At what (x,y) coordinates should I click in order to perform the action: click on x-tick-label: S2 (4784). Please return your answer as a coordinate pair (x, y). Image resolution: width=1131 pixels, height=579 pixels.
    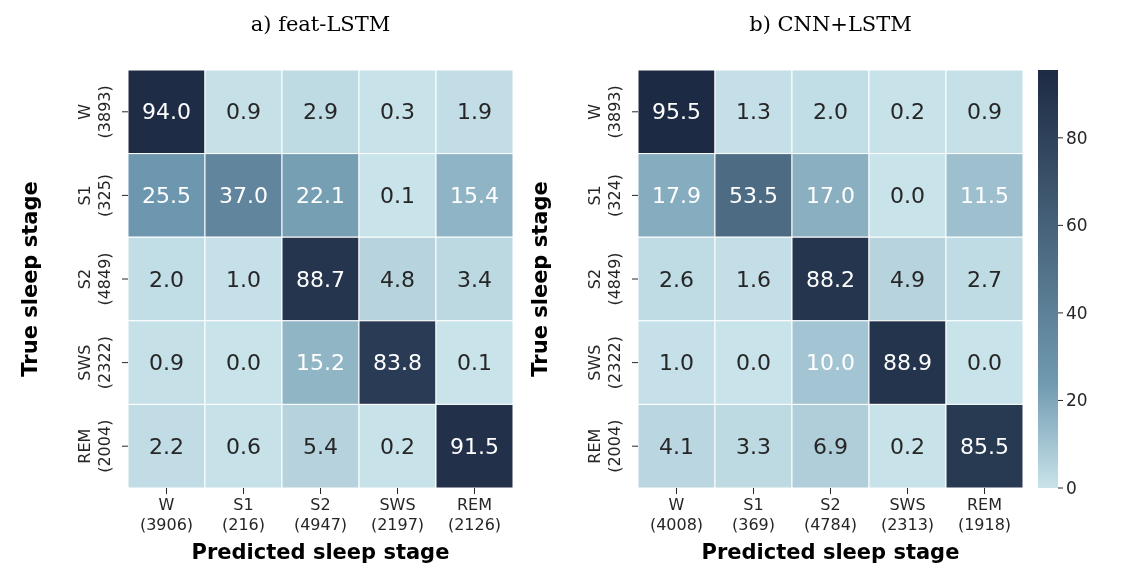
    Looking at the image, I should click on (830, 514).